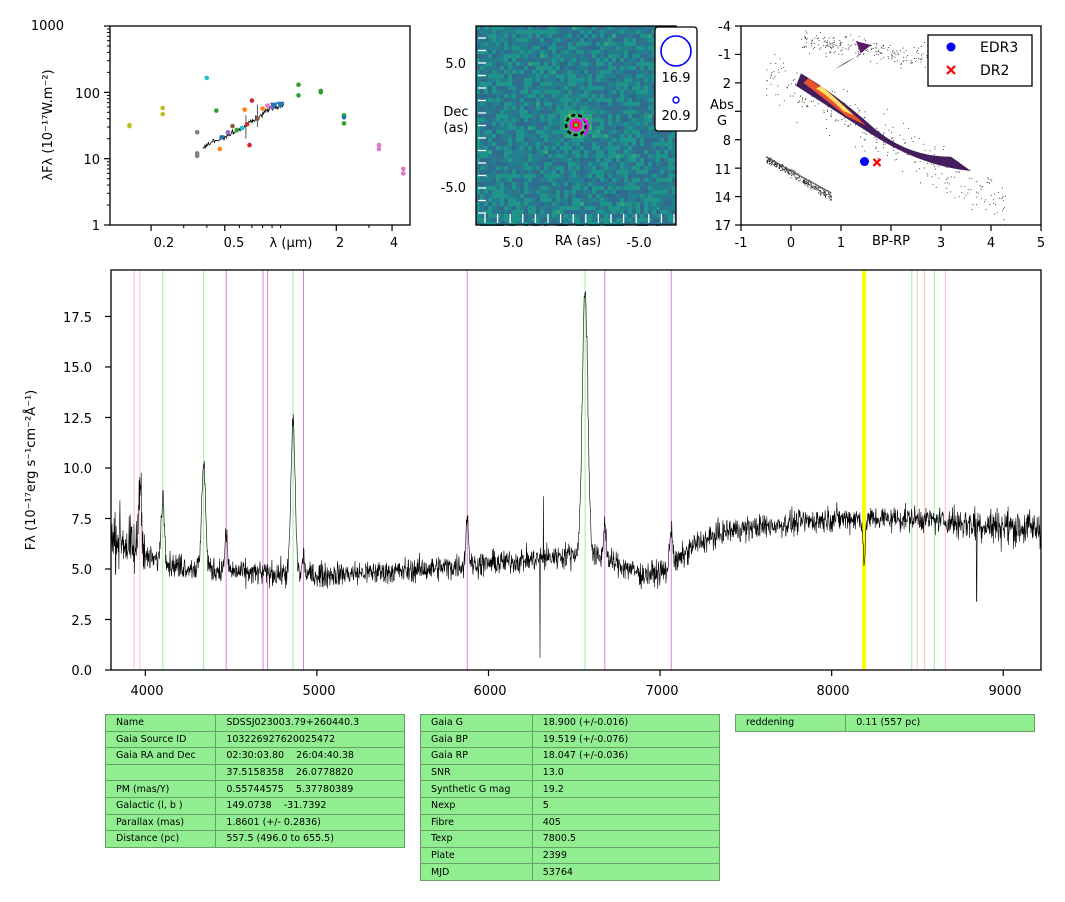  What do you see at coordinates (790, 723) in the screenshot?
I see `table-key-cell: reddening` at bounding box center [790, 723].